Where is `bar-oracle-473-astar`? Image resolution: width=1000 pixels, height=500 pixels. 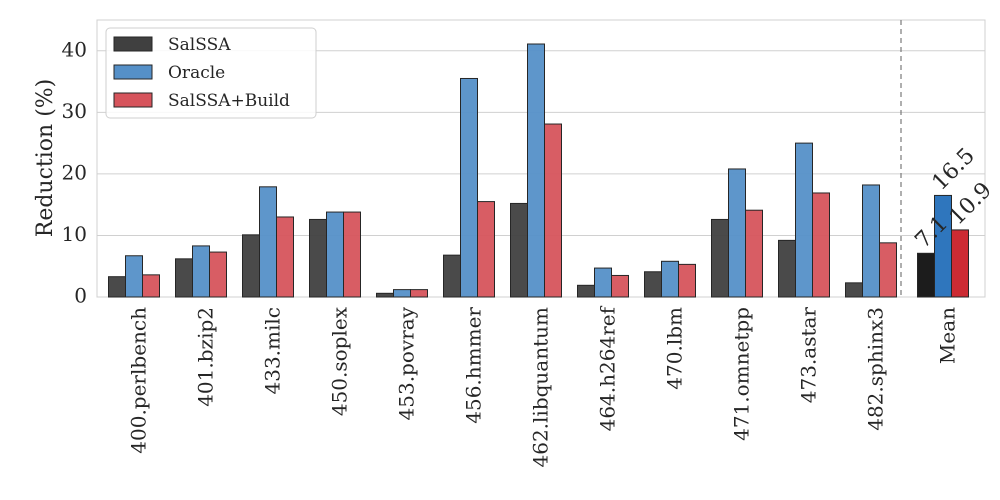
bar-oracle-473-astar is located at coordinates (804, 220).